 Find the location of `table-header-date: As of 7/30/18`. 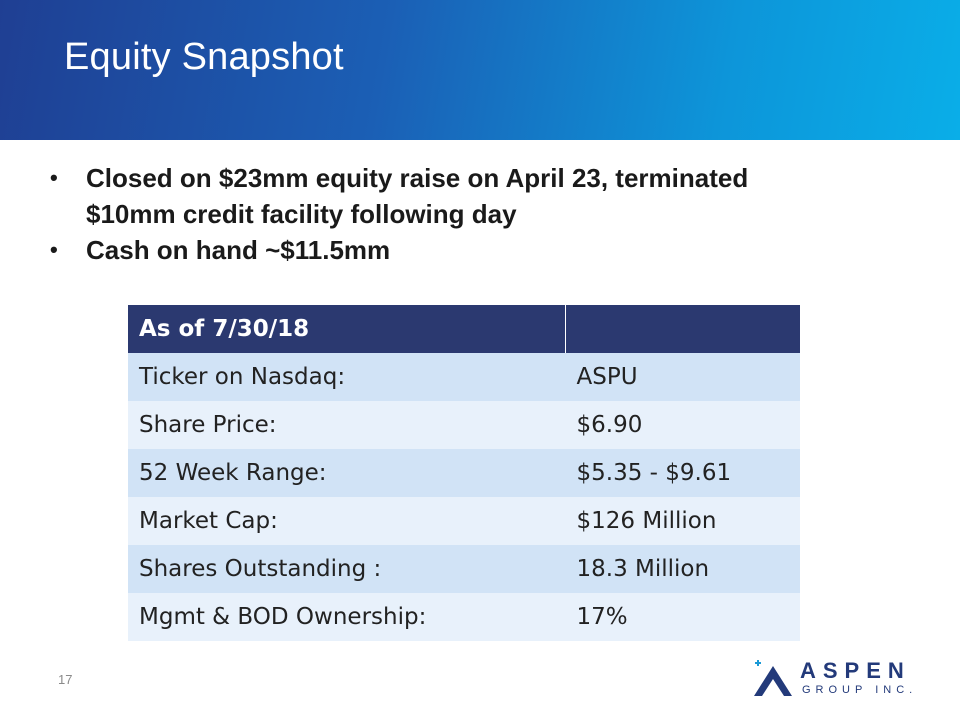

table-header-date: As of 7/30/18 is located at coordinates (347, 329).